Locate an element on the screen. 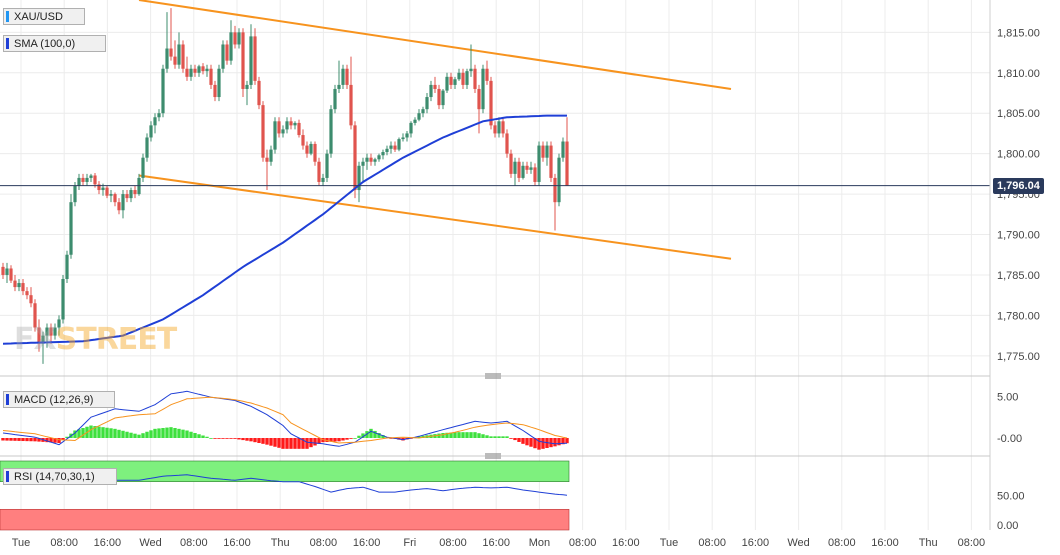 The height and width of the screenshot is (555, 1060). rsi-panel: 50.00 0.00 is located at coordinates (512, 496).